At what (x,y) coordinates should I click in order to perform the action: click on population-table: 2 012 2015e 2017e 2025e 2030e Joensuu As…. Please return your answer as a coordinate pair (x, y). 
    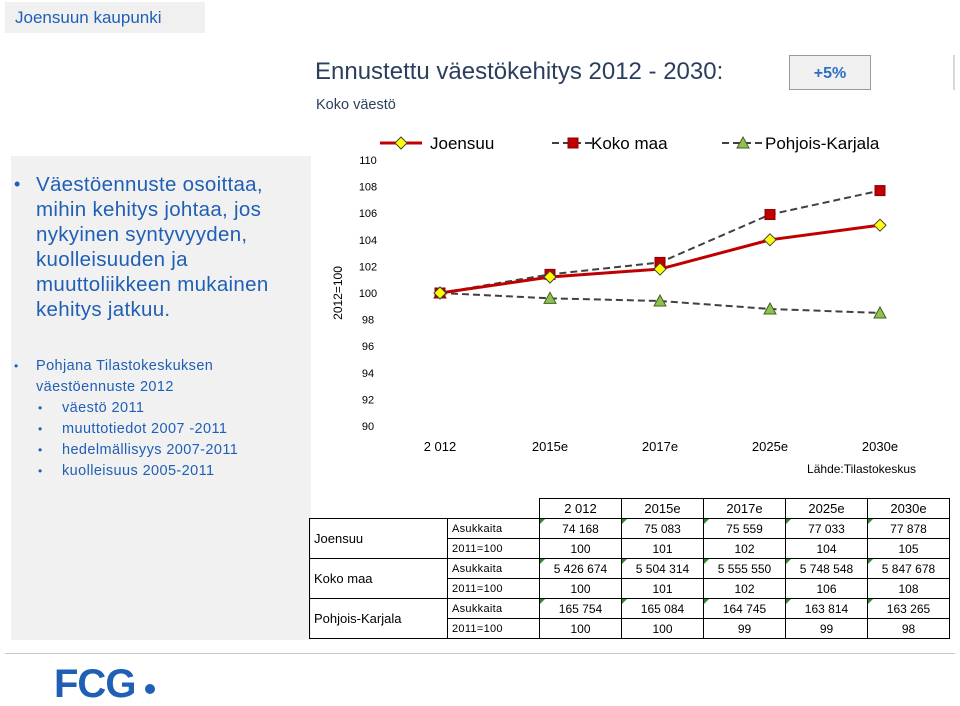
    Looking at the image, I should click on (629, 568).